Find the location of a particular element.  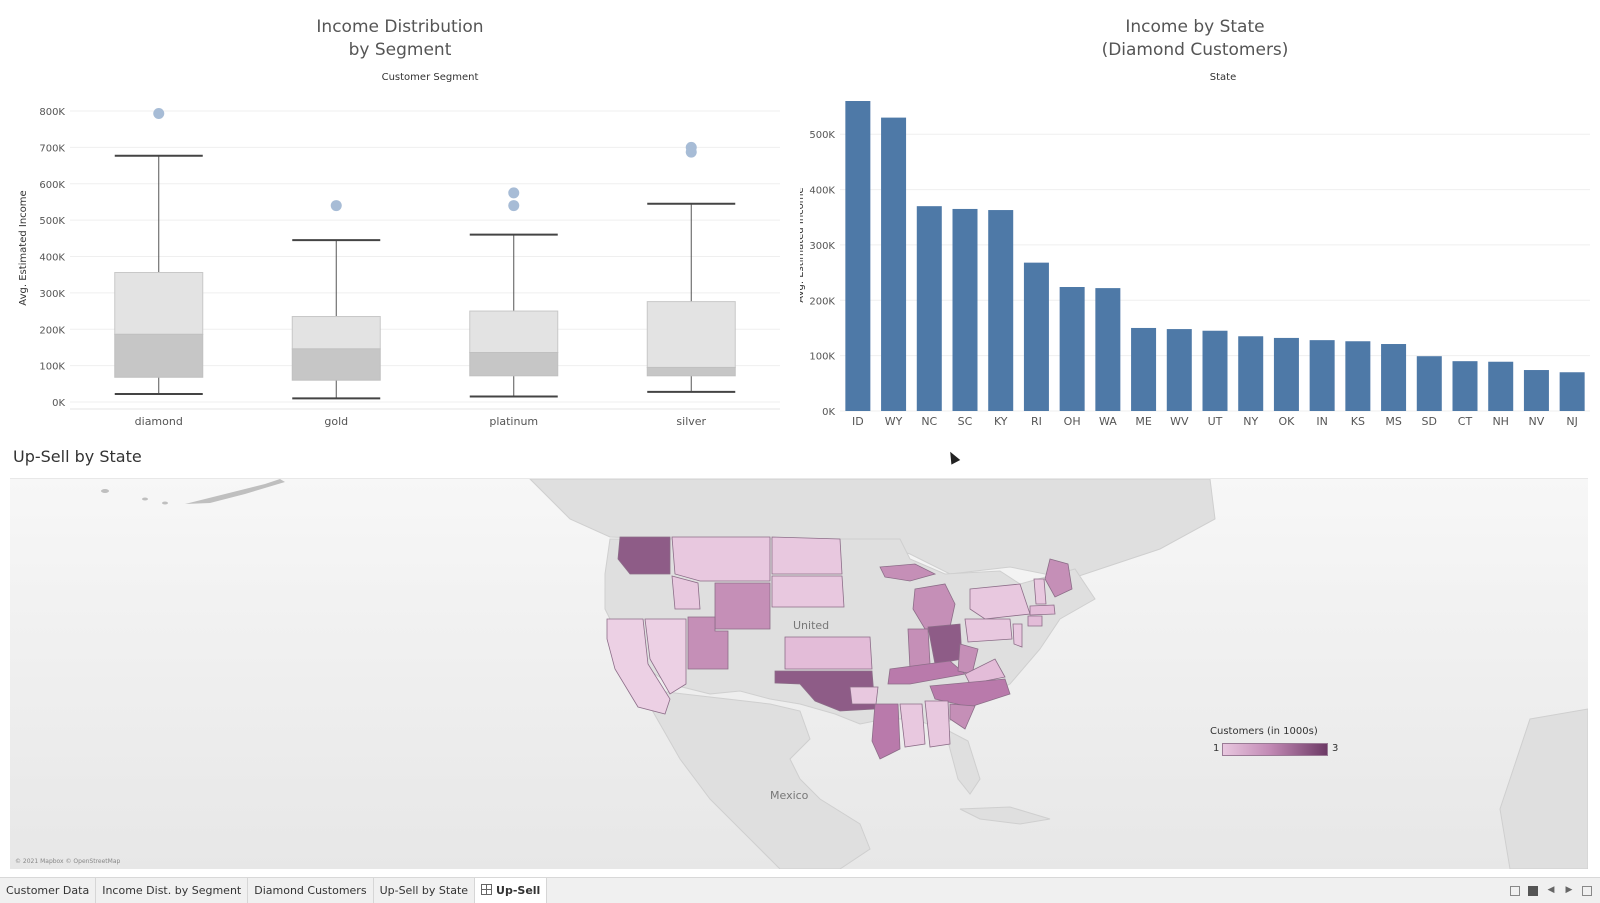

x-tick-label: platinum is located at coordinates (513, 421).